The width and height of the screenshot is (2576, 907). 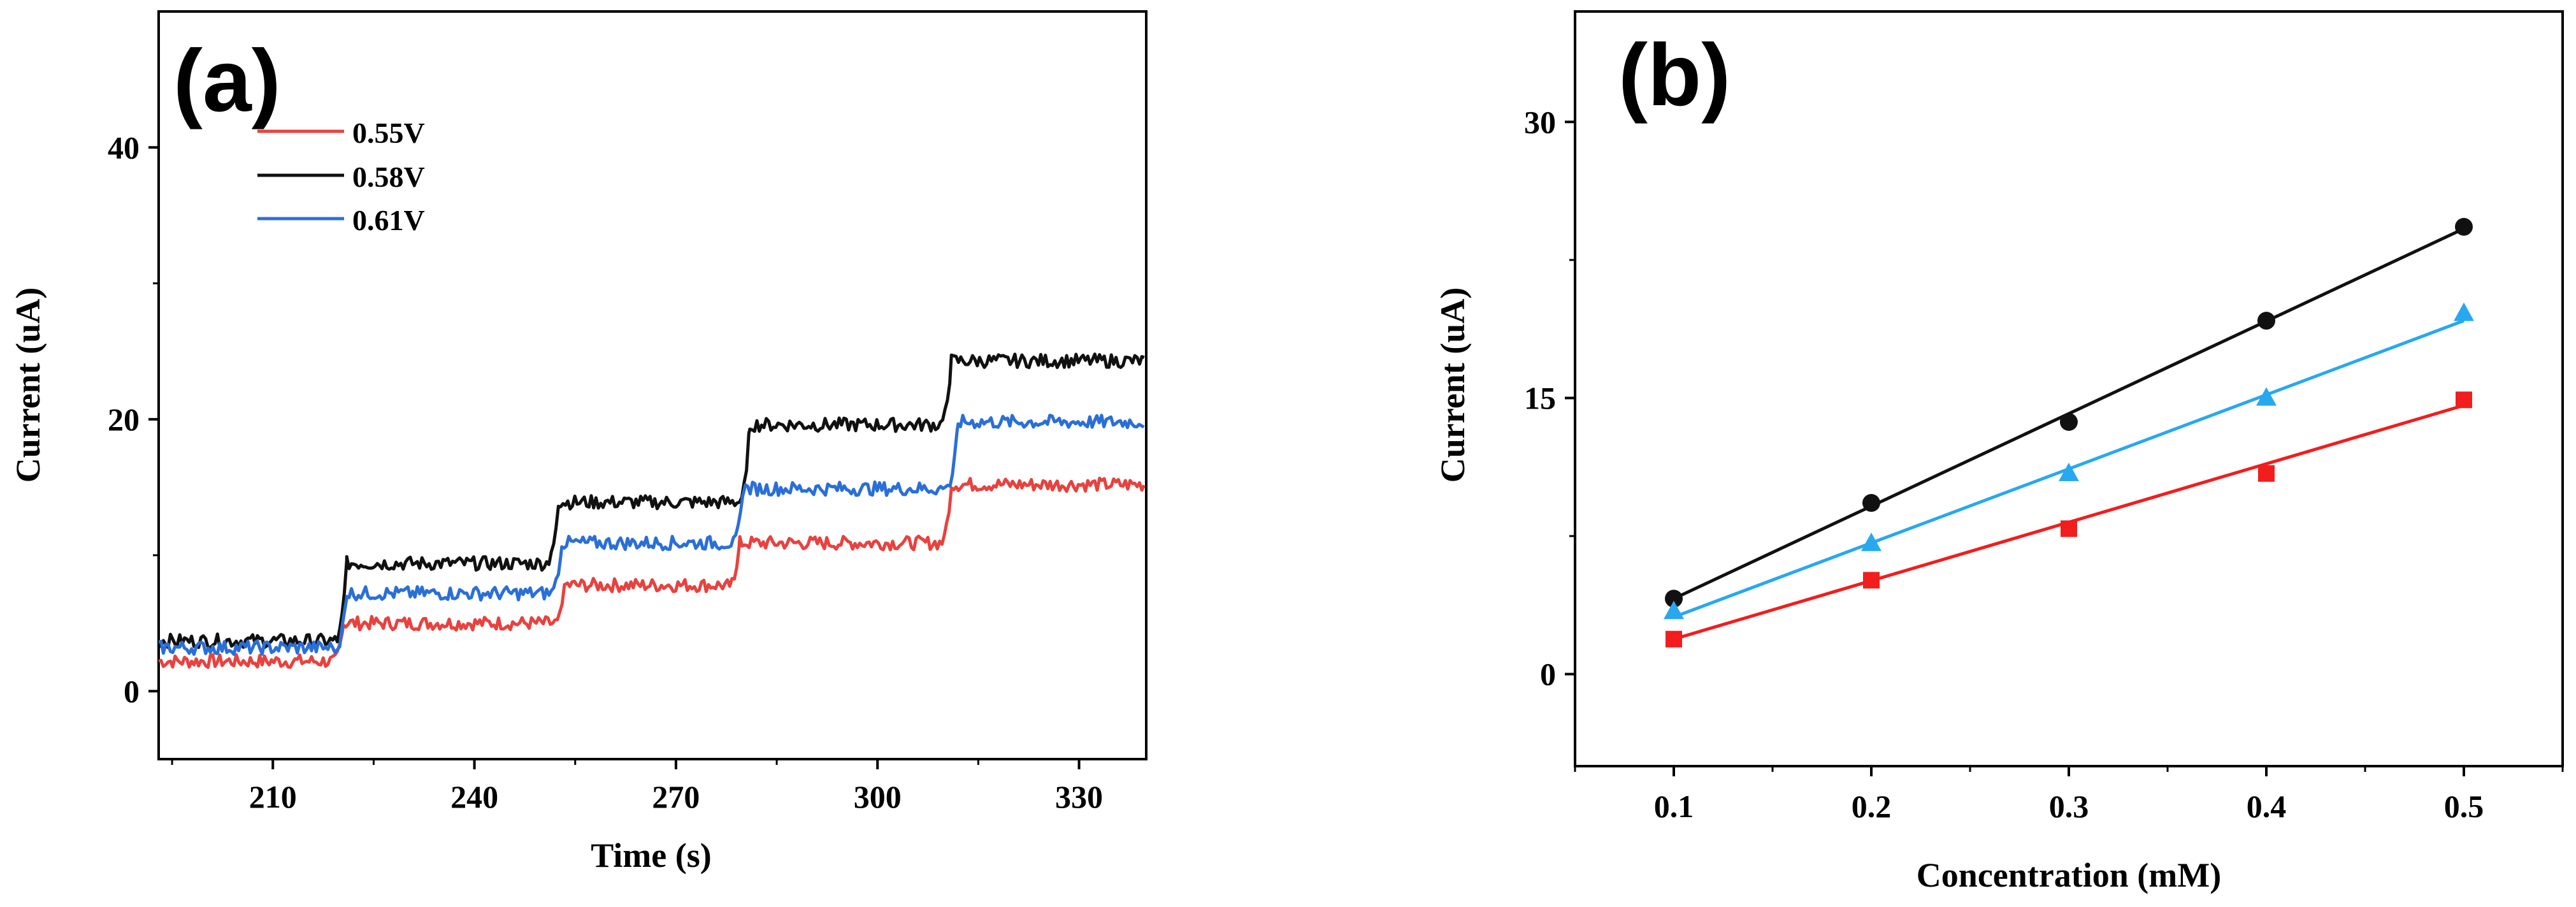 I want to click on panel-a-x-tick-label: 300, so click(x=878, y=797).